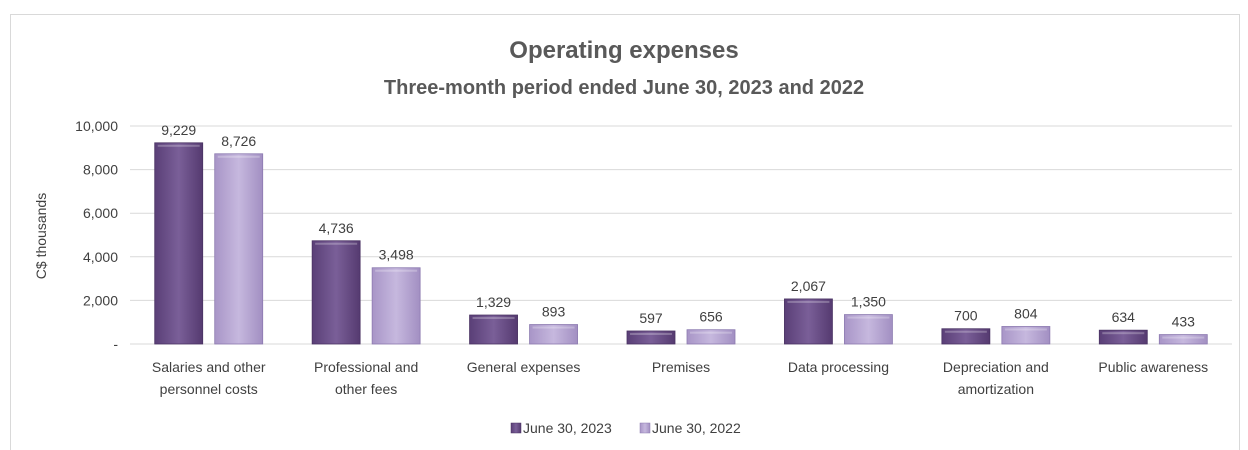  Describe the element at coordinates (1026, 313) in the screenshot. I see `data-label: 804` at that location.